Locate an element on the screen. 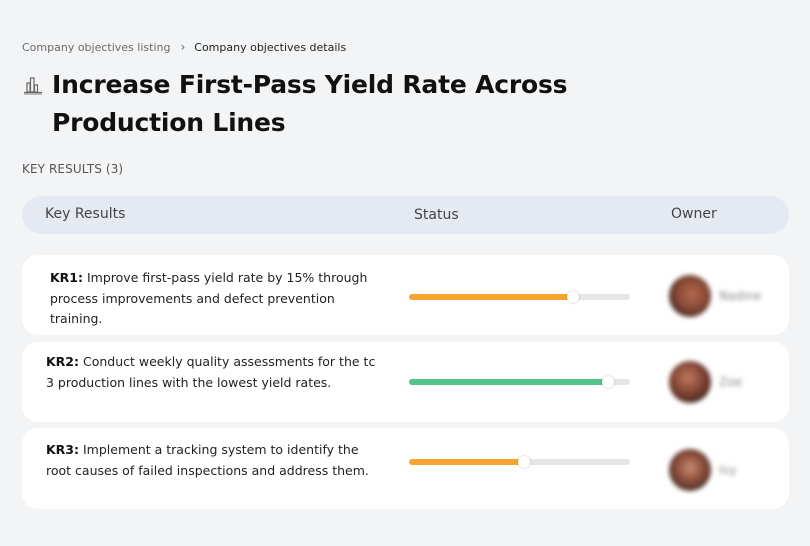 This screenshot has width=810, height=546. breadcrumb-objectives-listing: Company objectives listing is located at coordinates (96, 47).